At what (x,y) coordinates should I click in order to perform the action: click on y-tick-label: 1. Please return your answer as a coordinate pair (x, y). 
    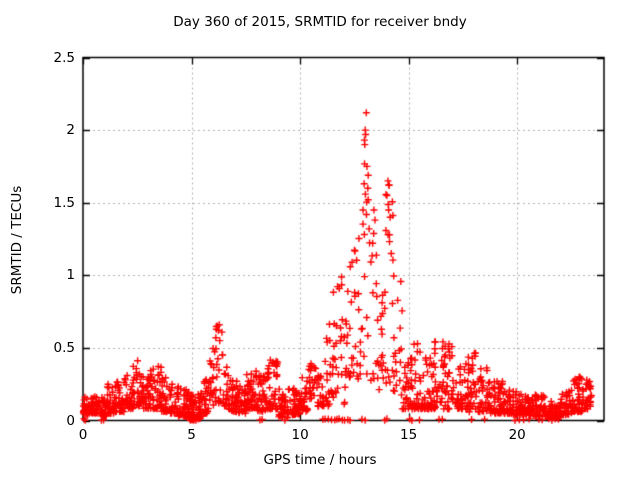
    Looking at the image, I should click on (70, 275).